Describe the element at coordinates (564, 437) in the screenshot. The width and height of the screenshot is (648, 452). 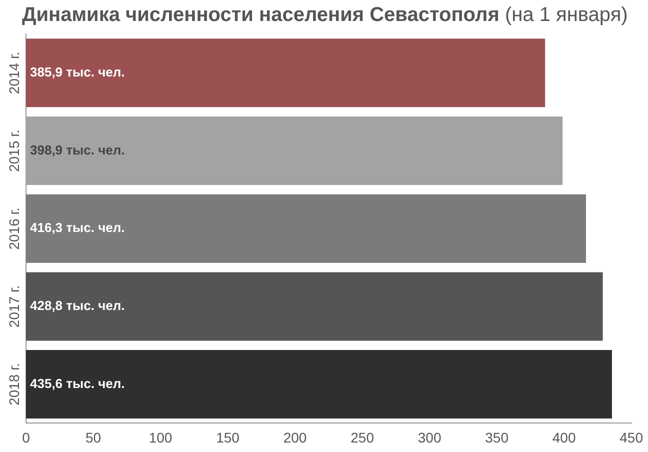
I see `x-tick-label: 400` at that location.